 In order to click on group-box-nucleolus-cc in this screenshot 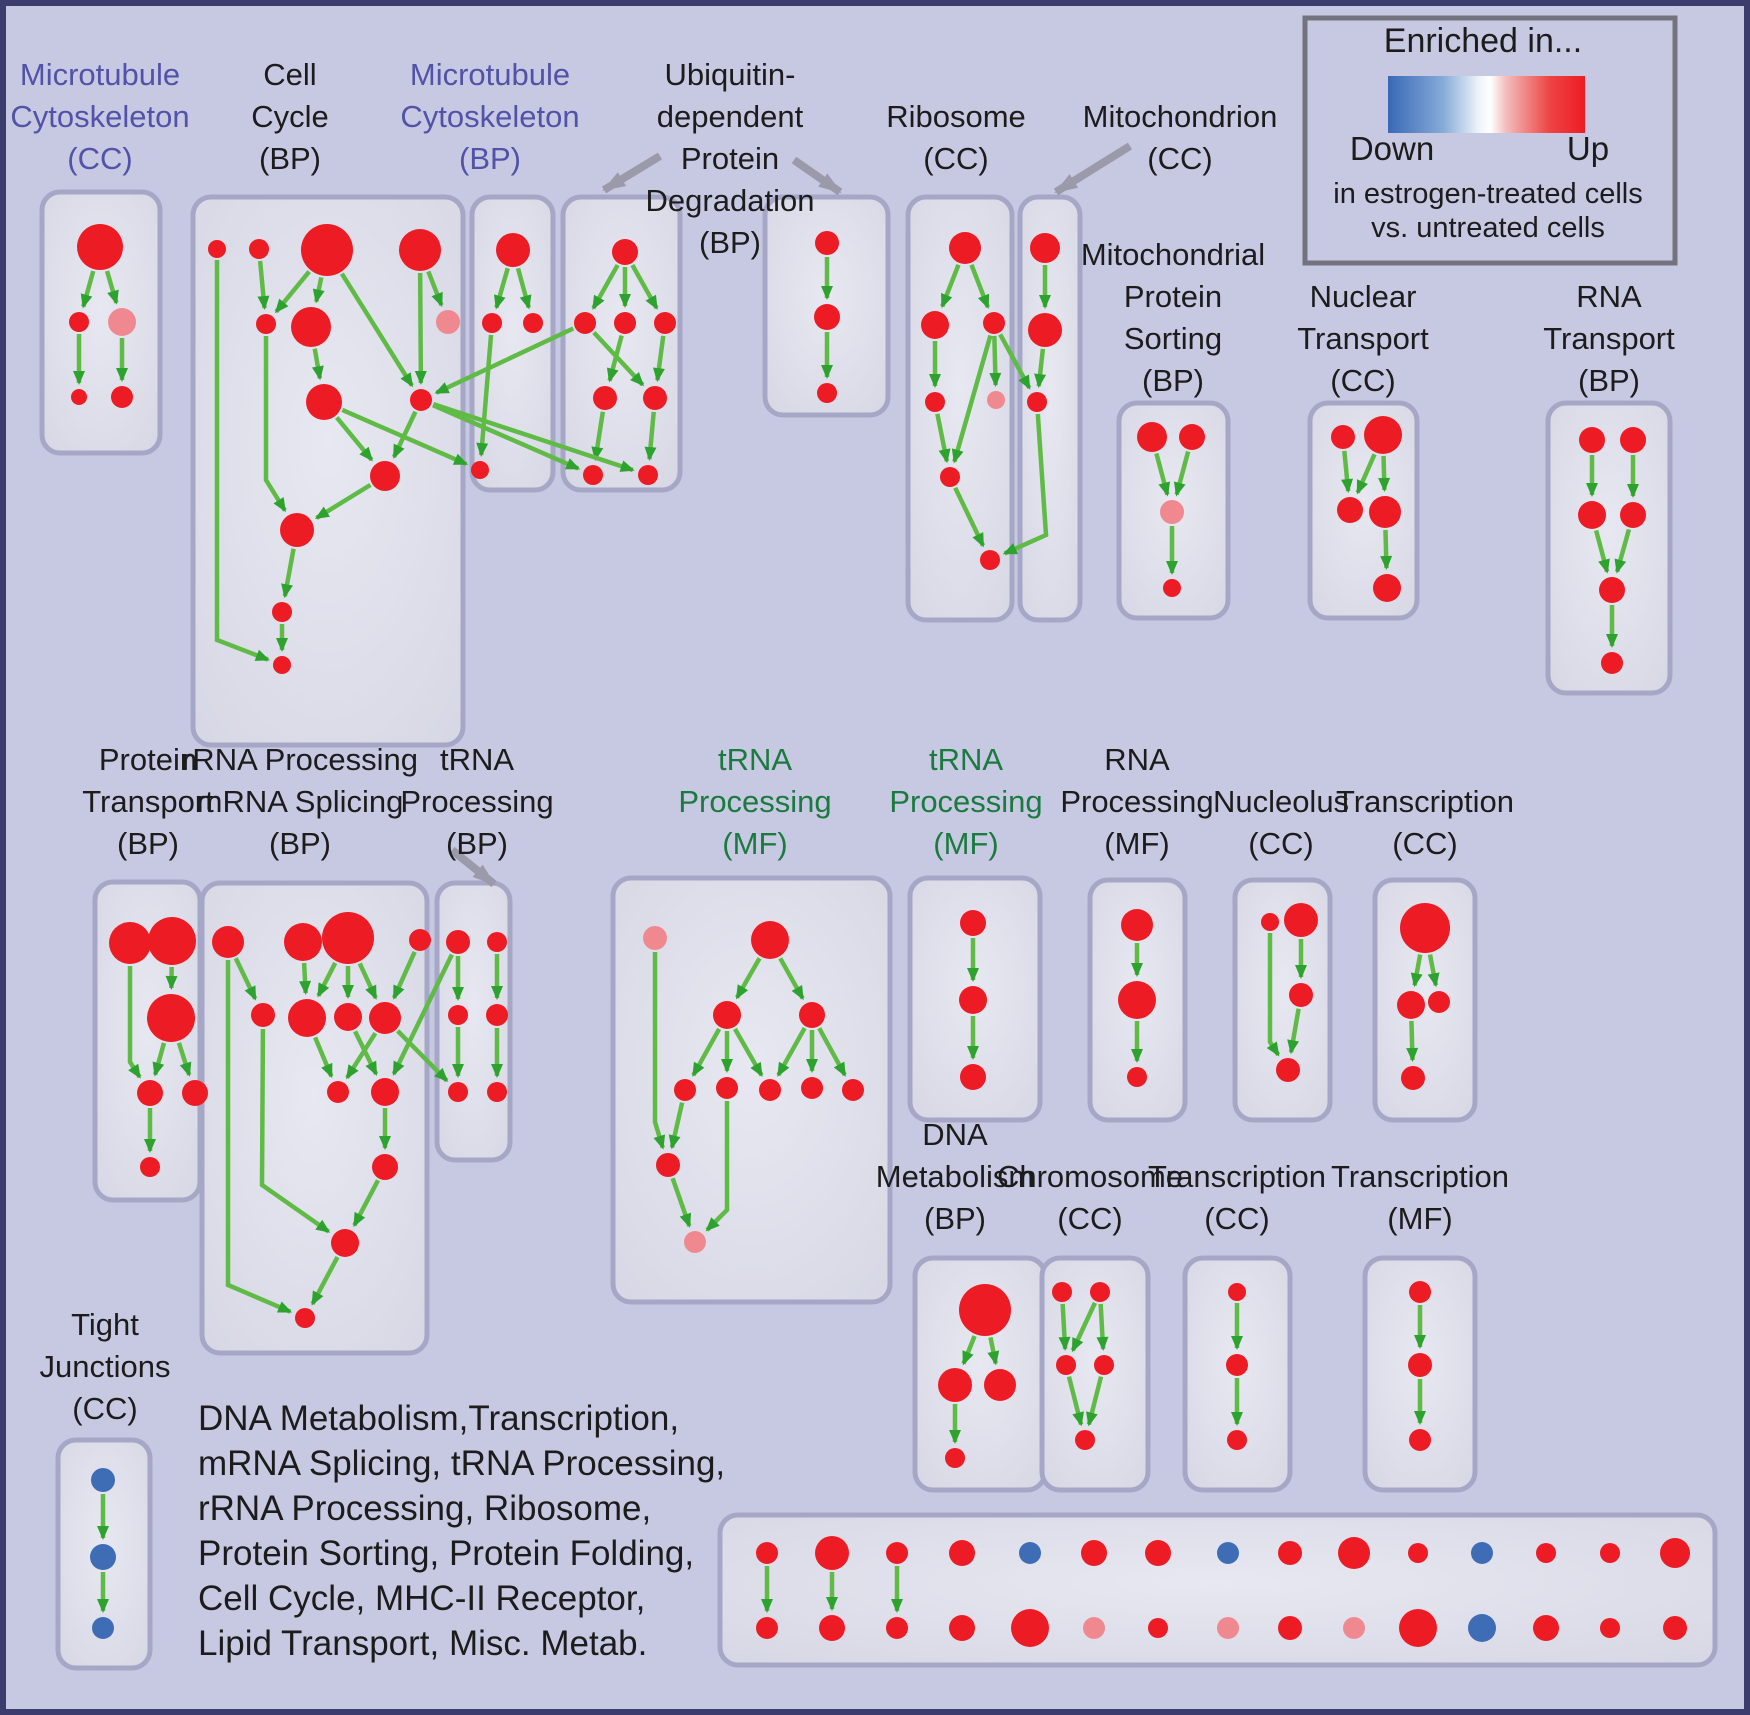, I will do `click(1282, 1000)`.